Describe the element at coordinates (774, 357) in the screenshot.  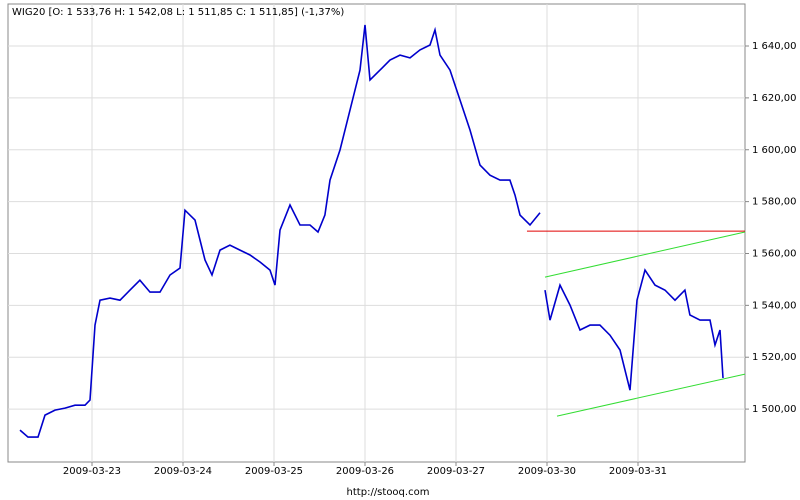
I see `y-tick-label: 1 520,00` at that location.